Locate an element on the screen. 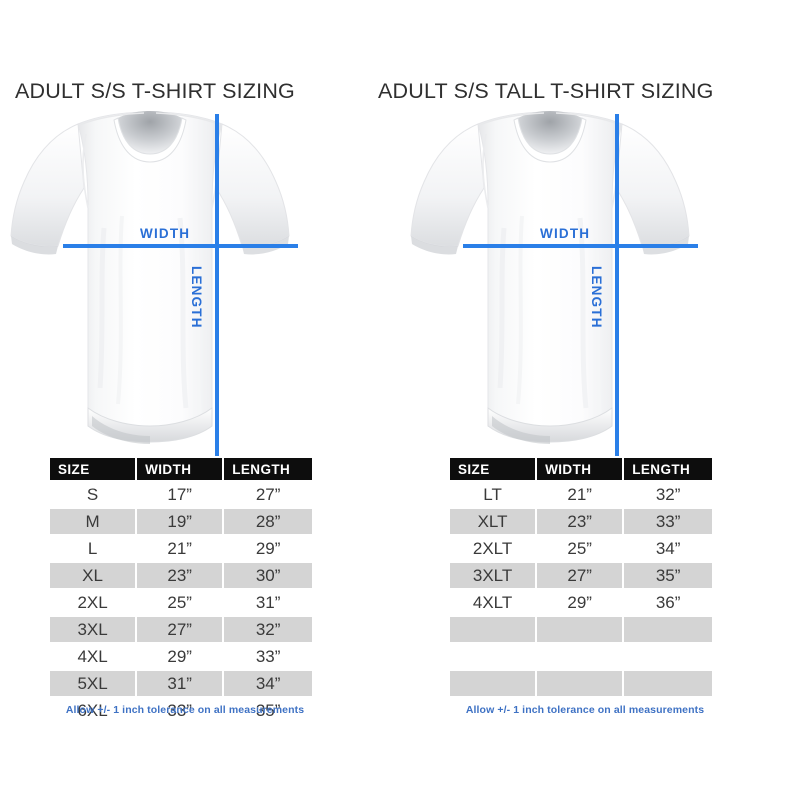 This screenshot has width=800, height=800. cell-width: 29” is located at coordinates (580, 602).